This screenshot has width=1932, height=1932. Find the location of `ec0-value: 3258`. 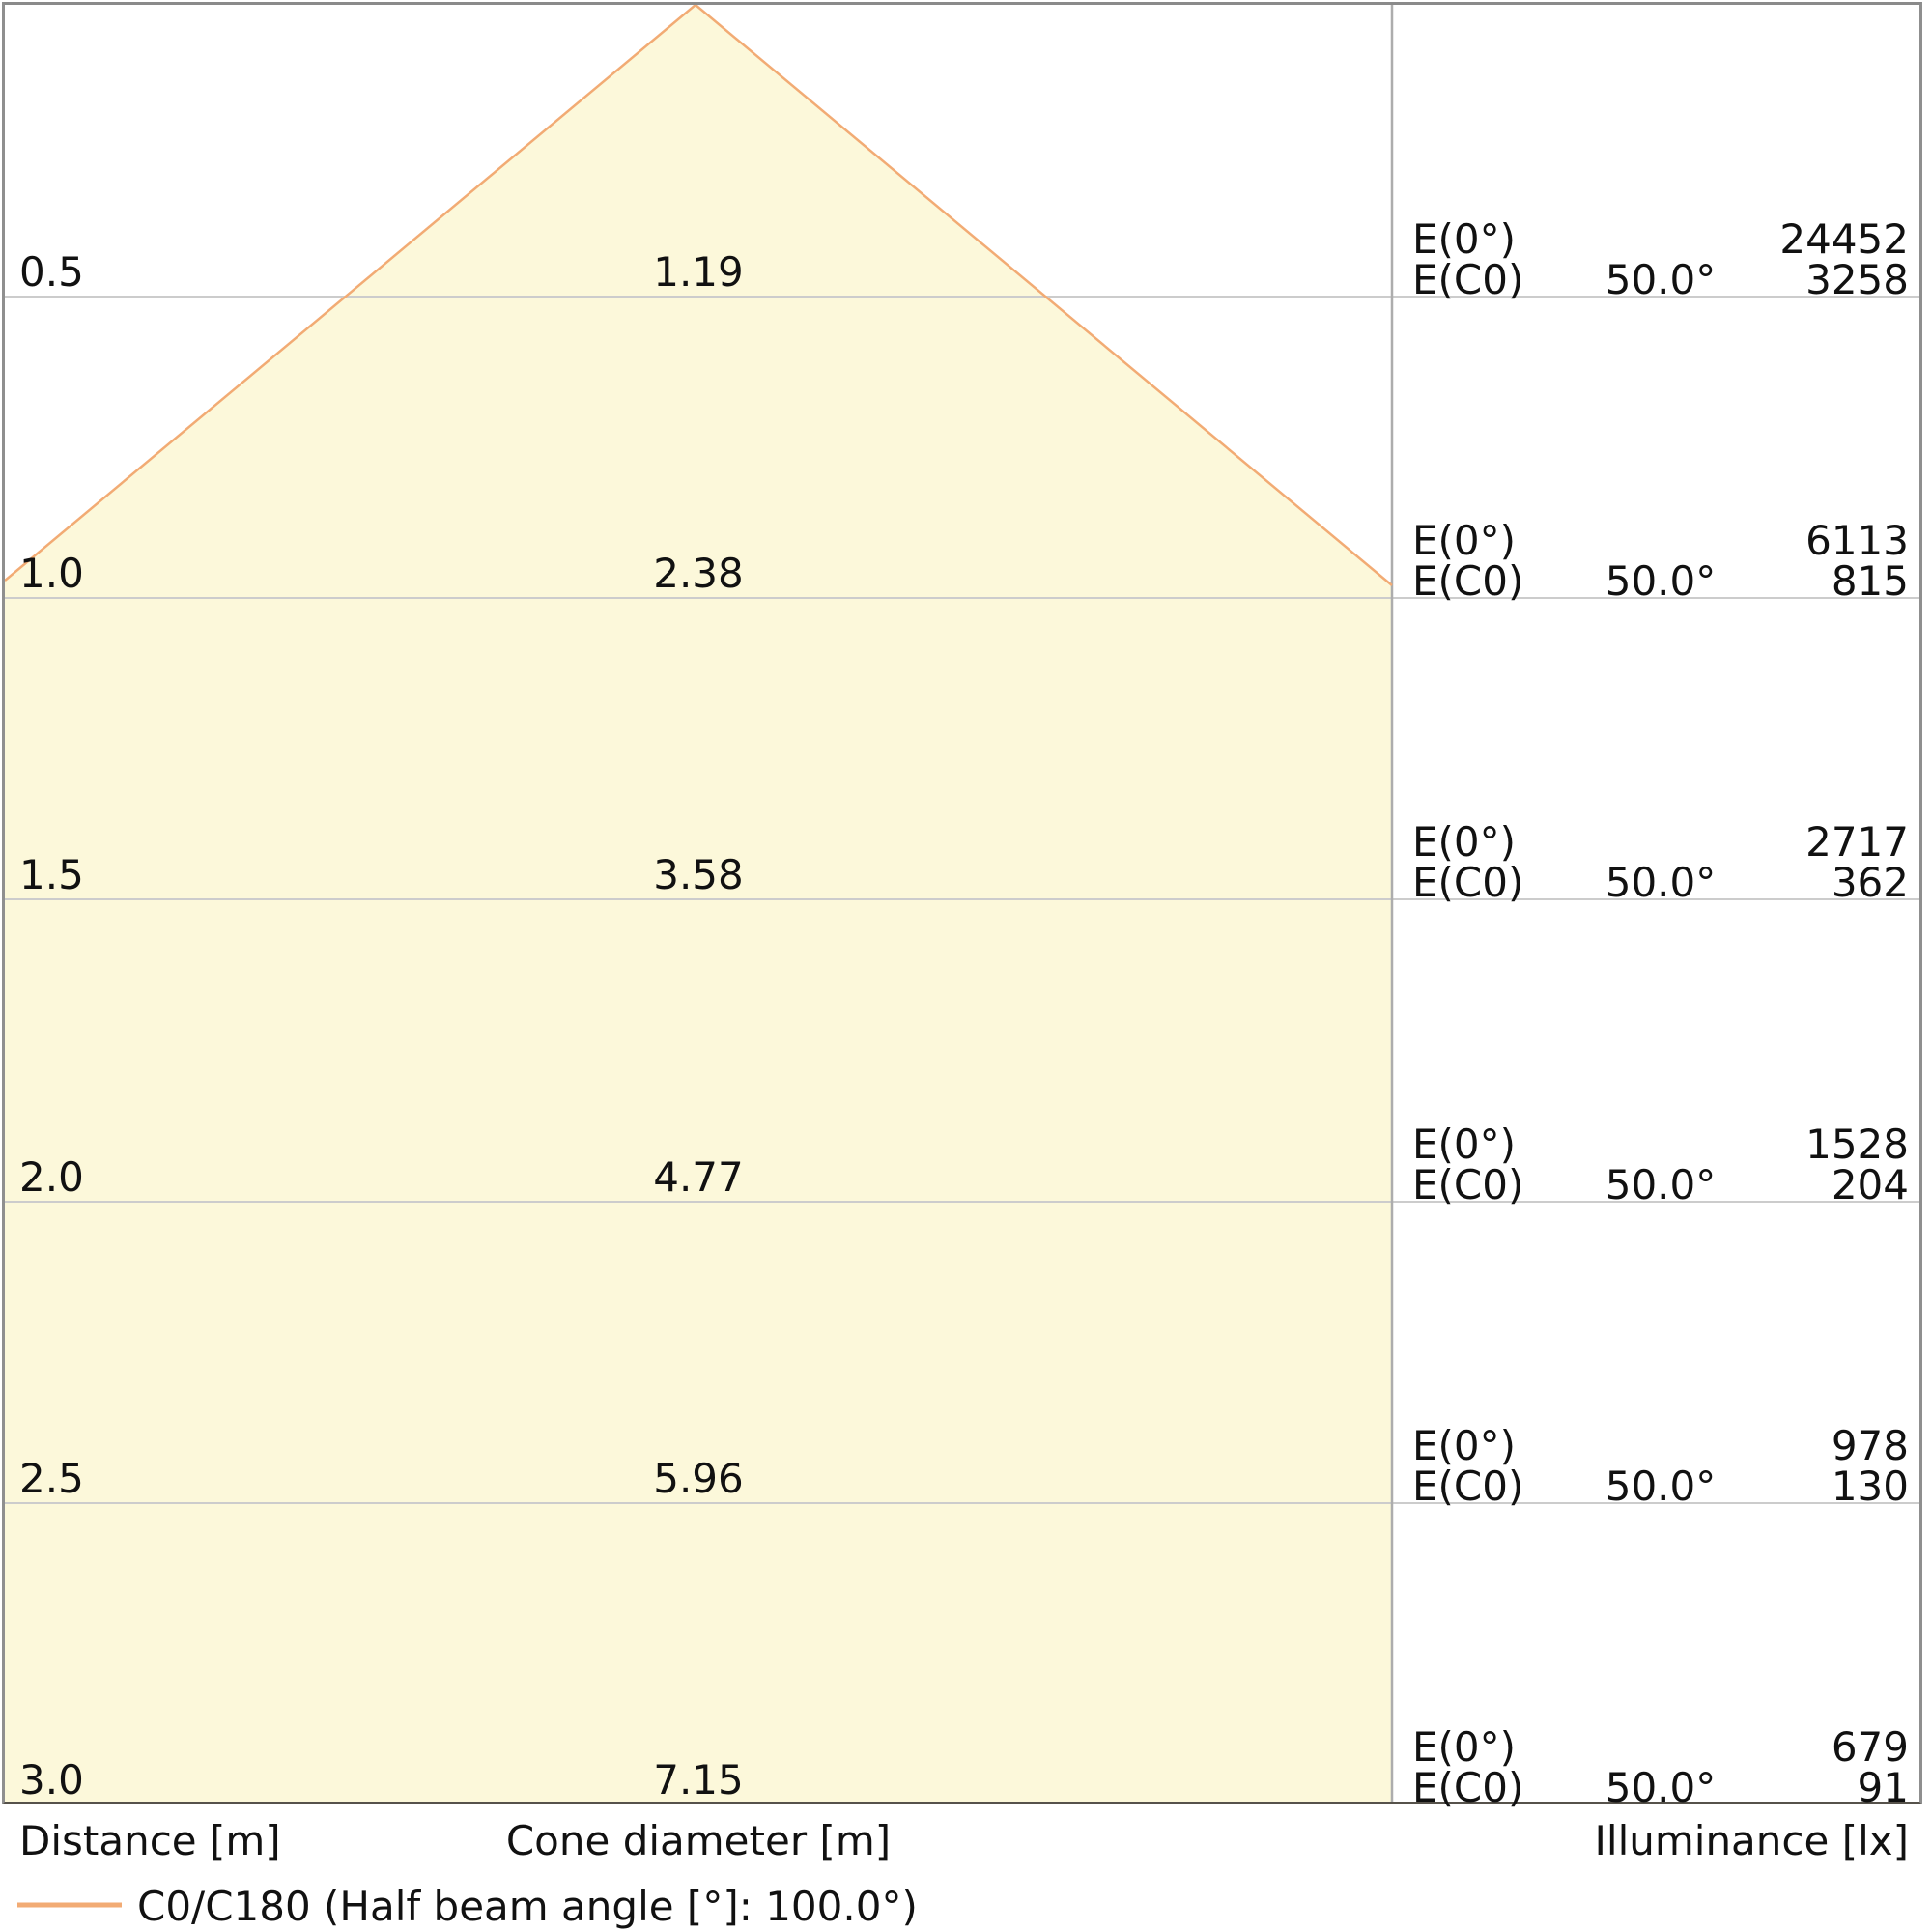

ec0-value: 3258 is located at coordinates (1857, 279).